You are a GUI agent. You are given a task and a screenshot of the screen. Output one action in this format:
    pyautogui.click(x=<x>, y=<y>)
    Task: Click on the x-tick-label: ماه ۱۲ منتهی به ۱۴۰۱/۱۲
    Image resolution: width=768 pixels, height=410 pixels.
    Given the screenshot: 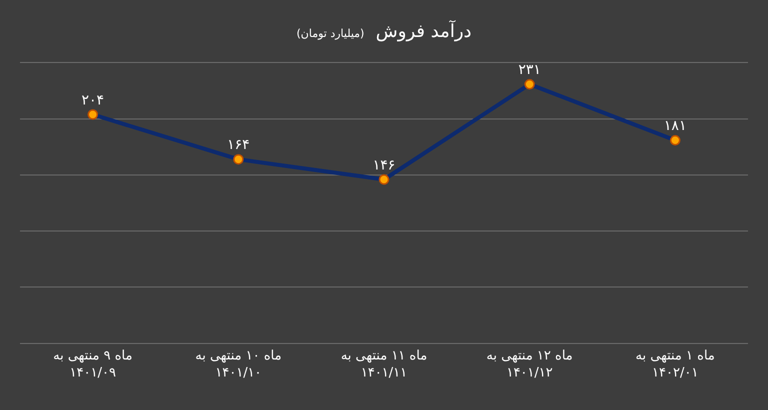 What is the action you would take?
    pyautogui.click(x=529, y=364)
    